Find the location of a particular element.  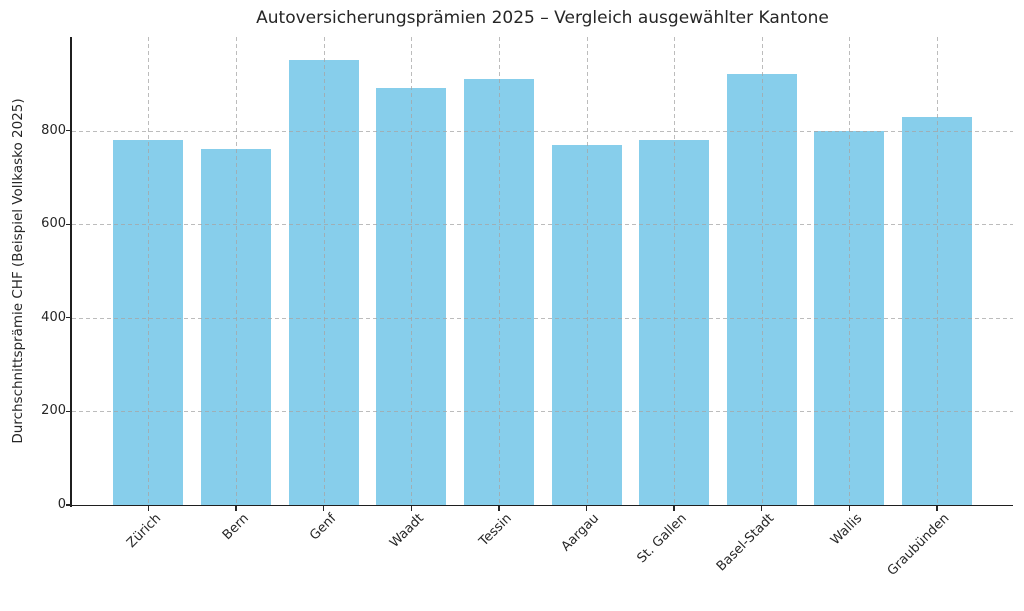

y-tick-label: 600 is located at coordinates (53, 224).